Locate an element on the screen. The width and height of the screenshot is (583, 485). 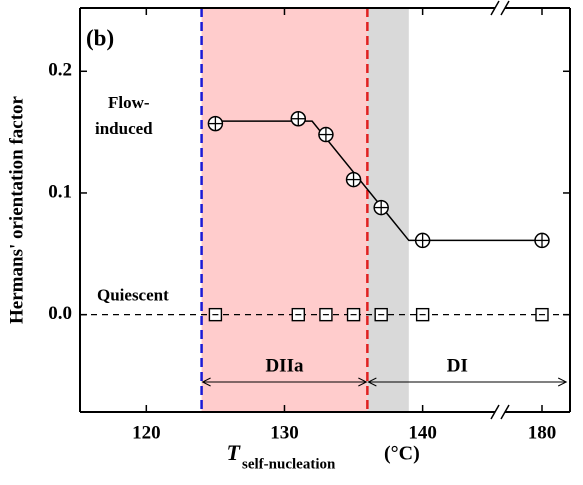
y-tick-label: 0.1 is located at coordinates (60, 191).